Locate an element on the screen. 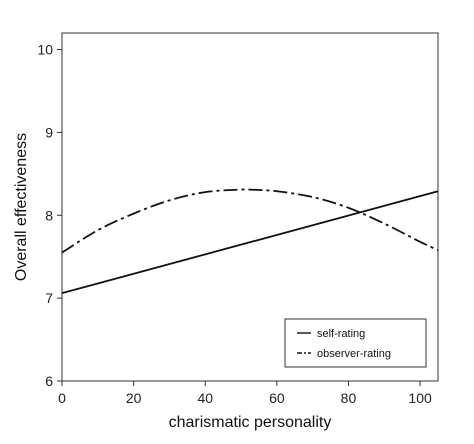 The width and height of the screenshot is (474, 444). x-tick-label: 100 is located at coordinates (420, 398).